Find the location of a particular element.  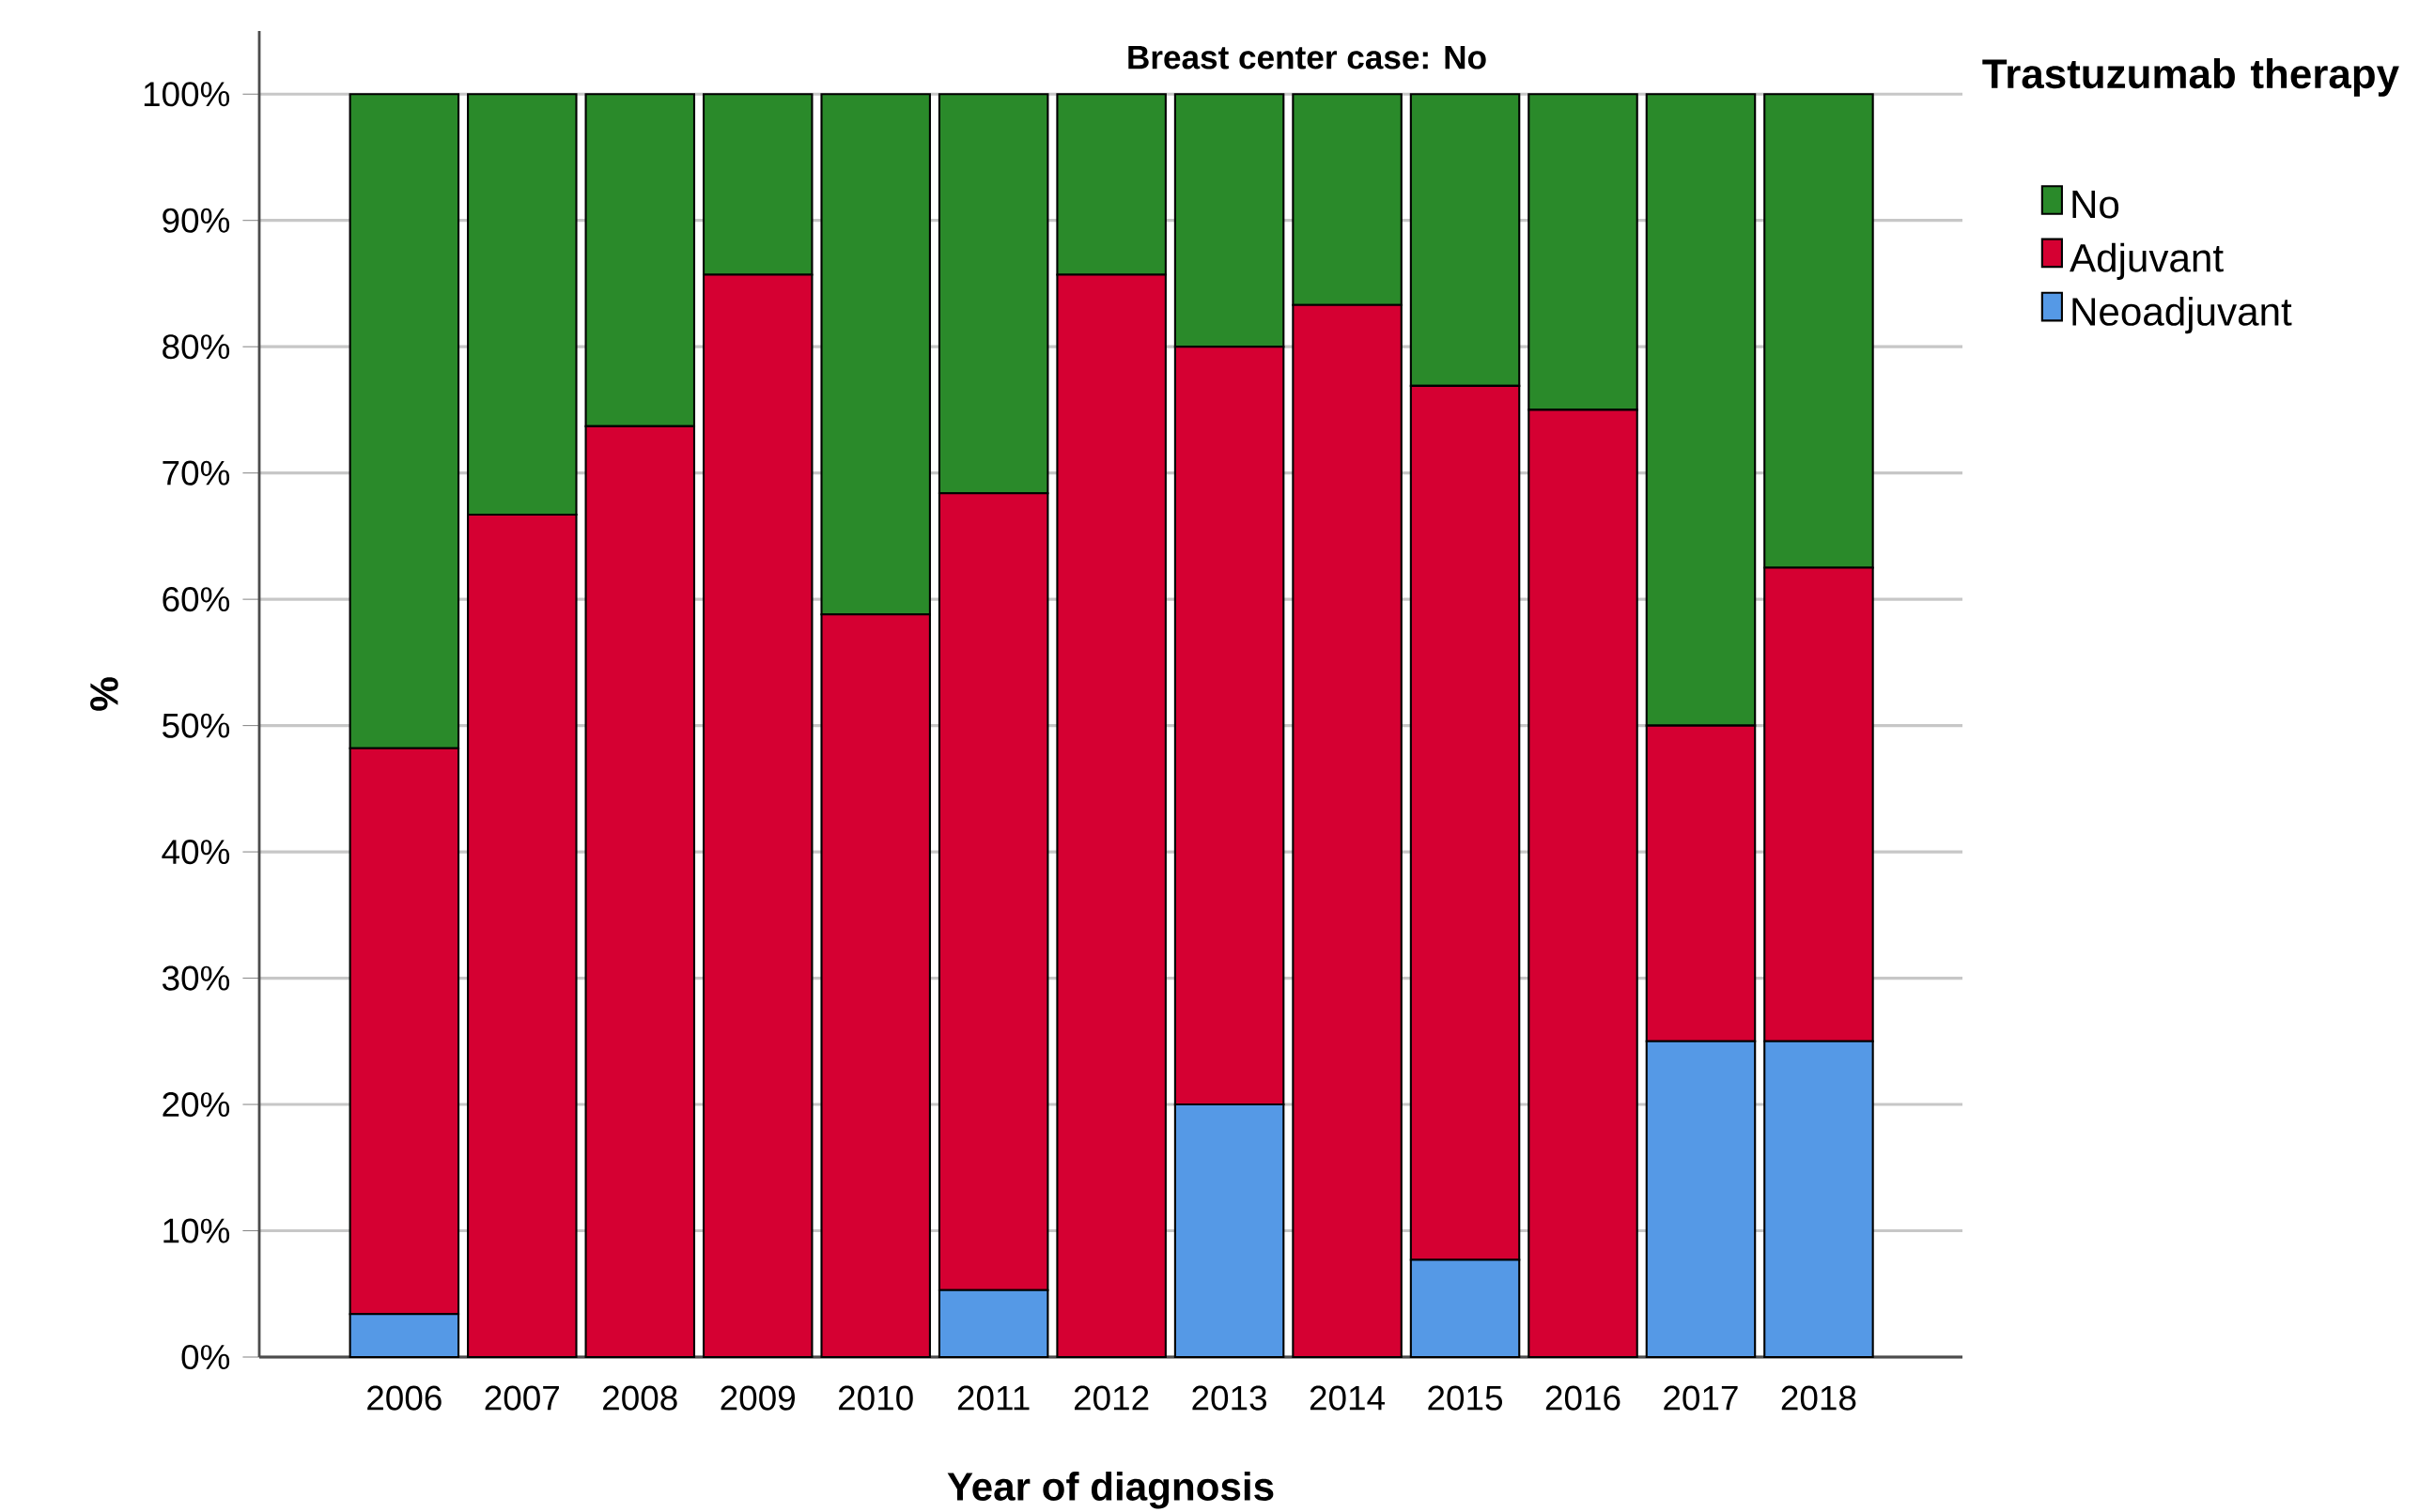

x-axis-title: Year of diagnosis is located at coordinates (1110, 1490).